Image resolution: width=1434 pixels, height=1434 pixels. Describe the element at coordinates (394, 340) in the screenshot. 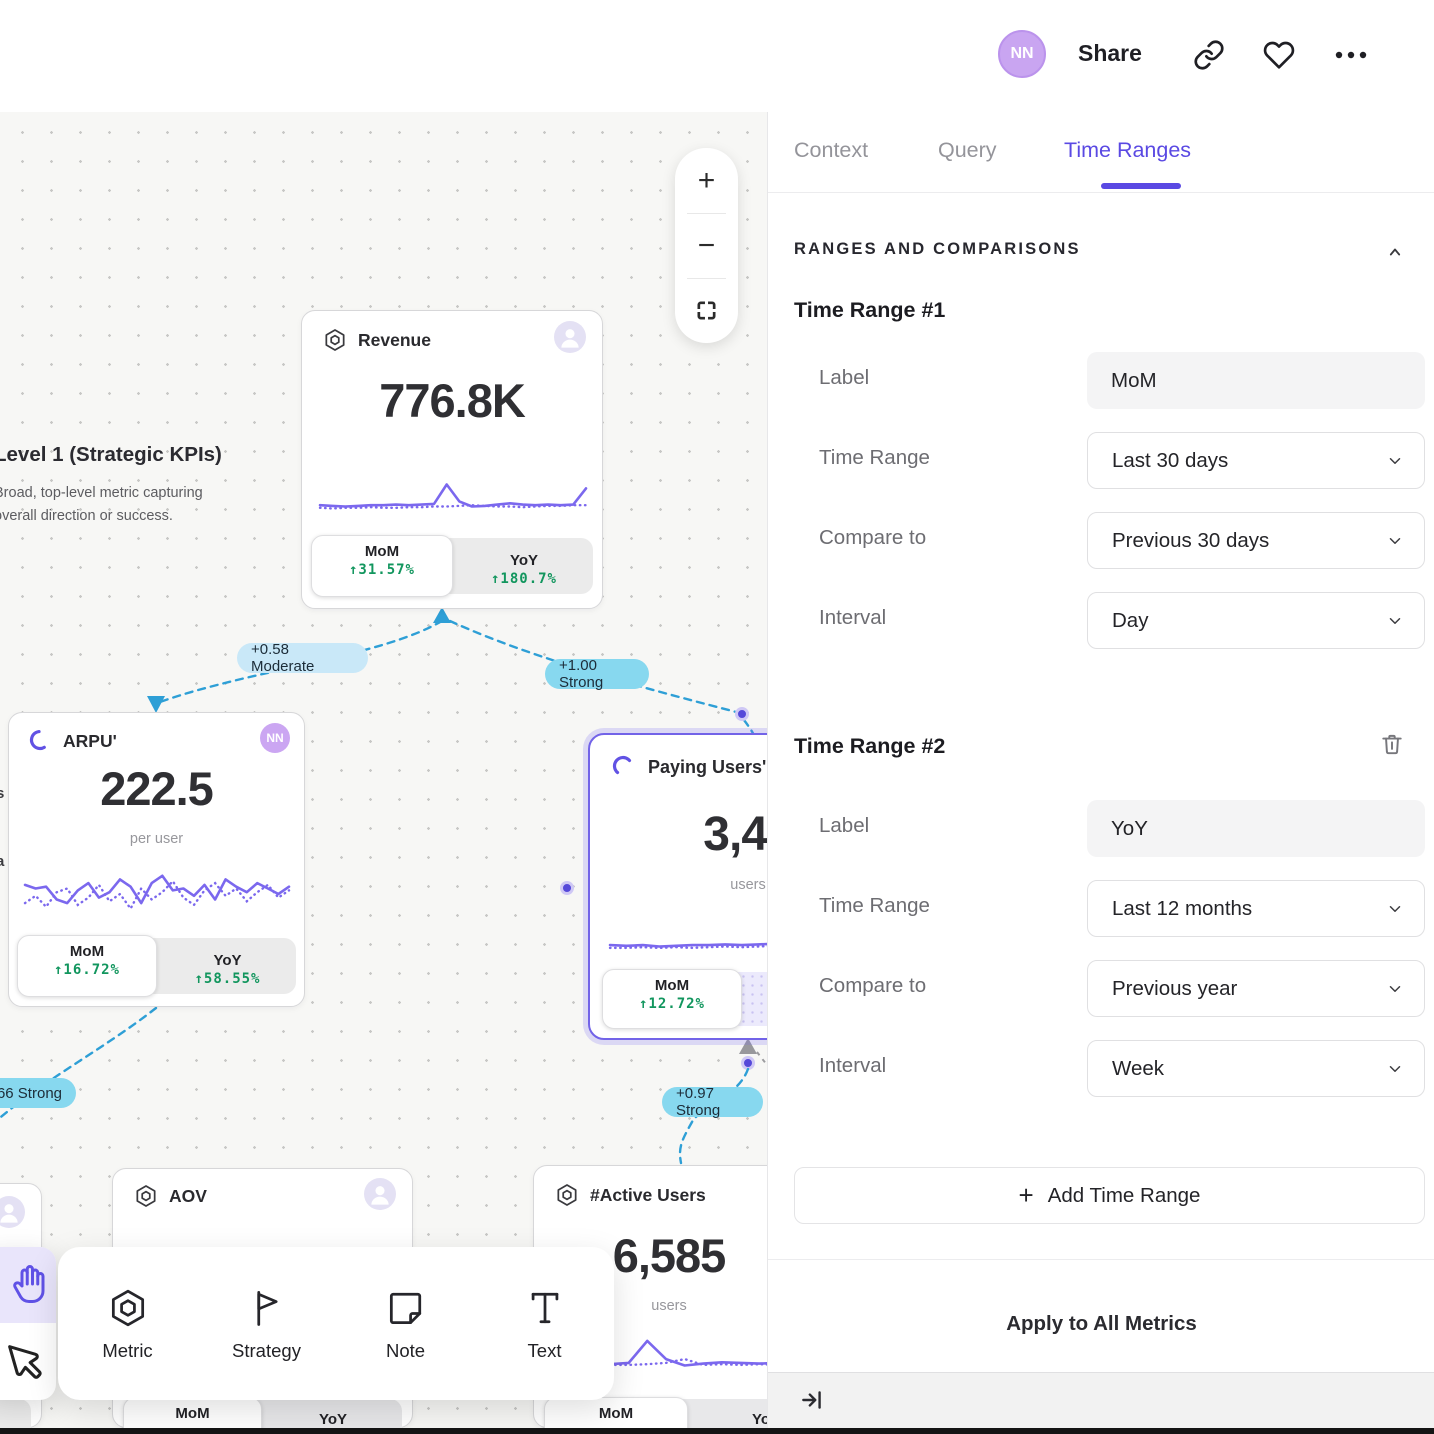

I see `card-title: Revenue` at that location.